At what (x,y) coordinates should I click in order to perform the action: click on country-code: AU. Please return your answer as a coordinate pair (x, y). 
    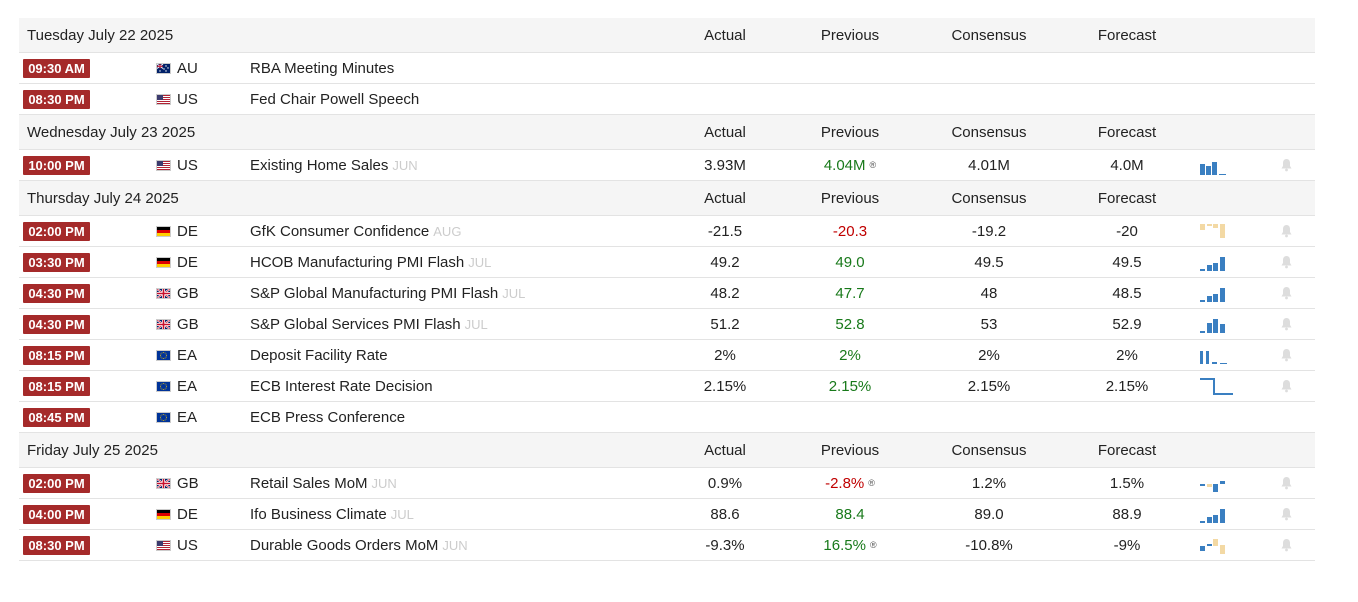
    Looking at the image, I should click on (187, 68).